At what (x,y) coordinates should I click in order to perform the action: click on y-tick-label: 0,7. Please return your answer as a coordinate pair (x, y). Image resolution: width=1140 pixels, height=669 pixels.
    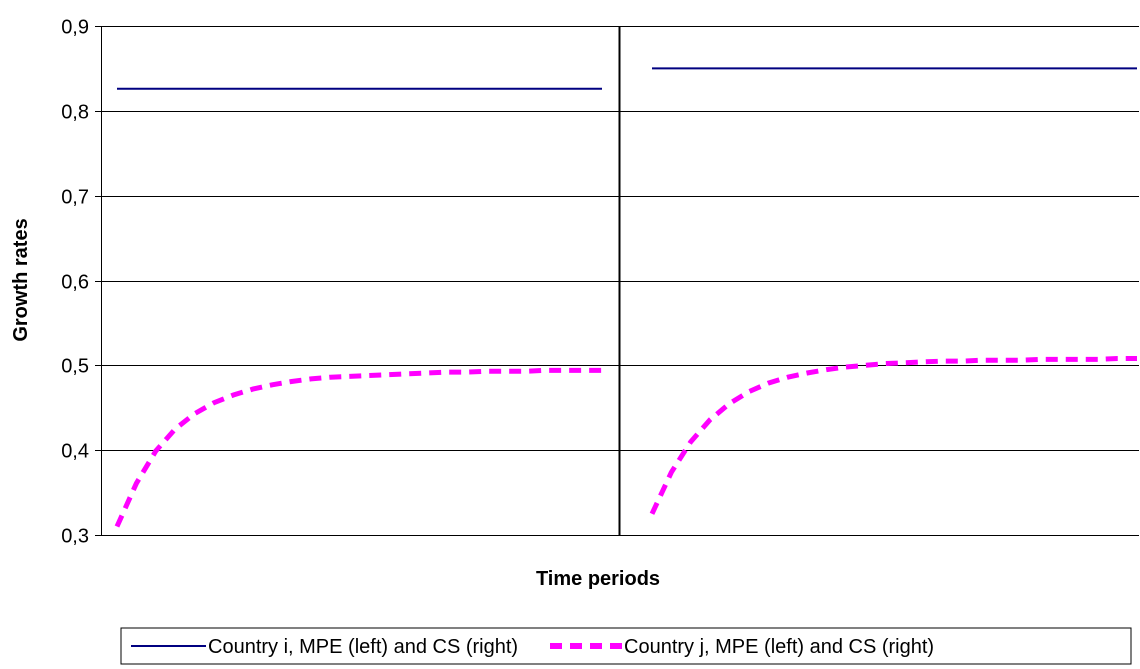
    Looking at the image, I should click on (75, 198).